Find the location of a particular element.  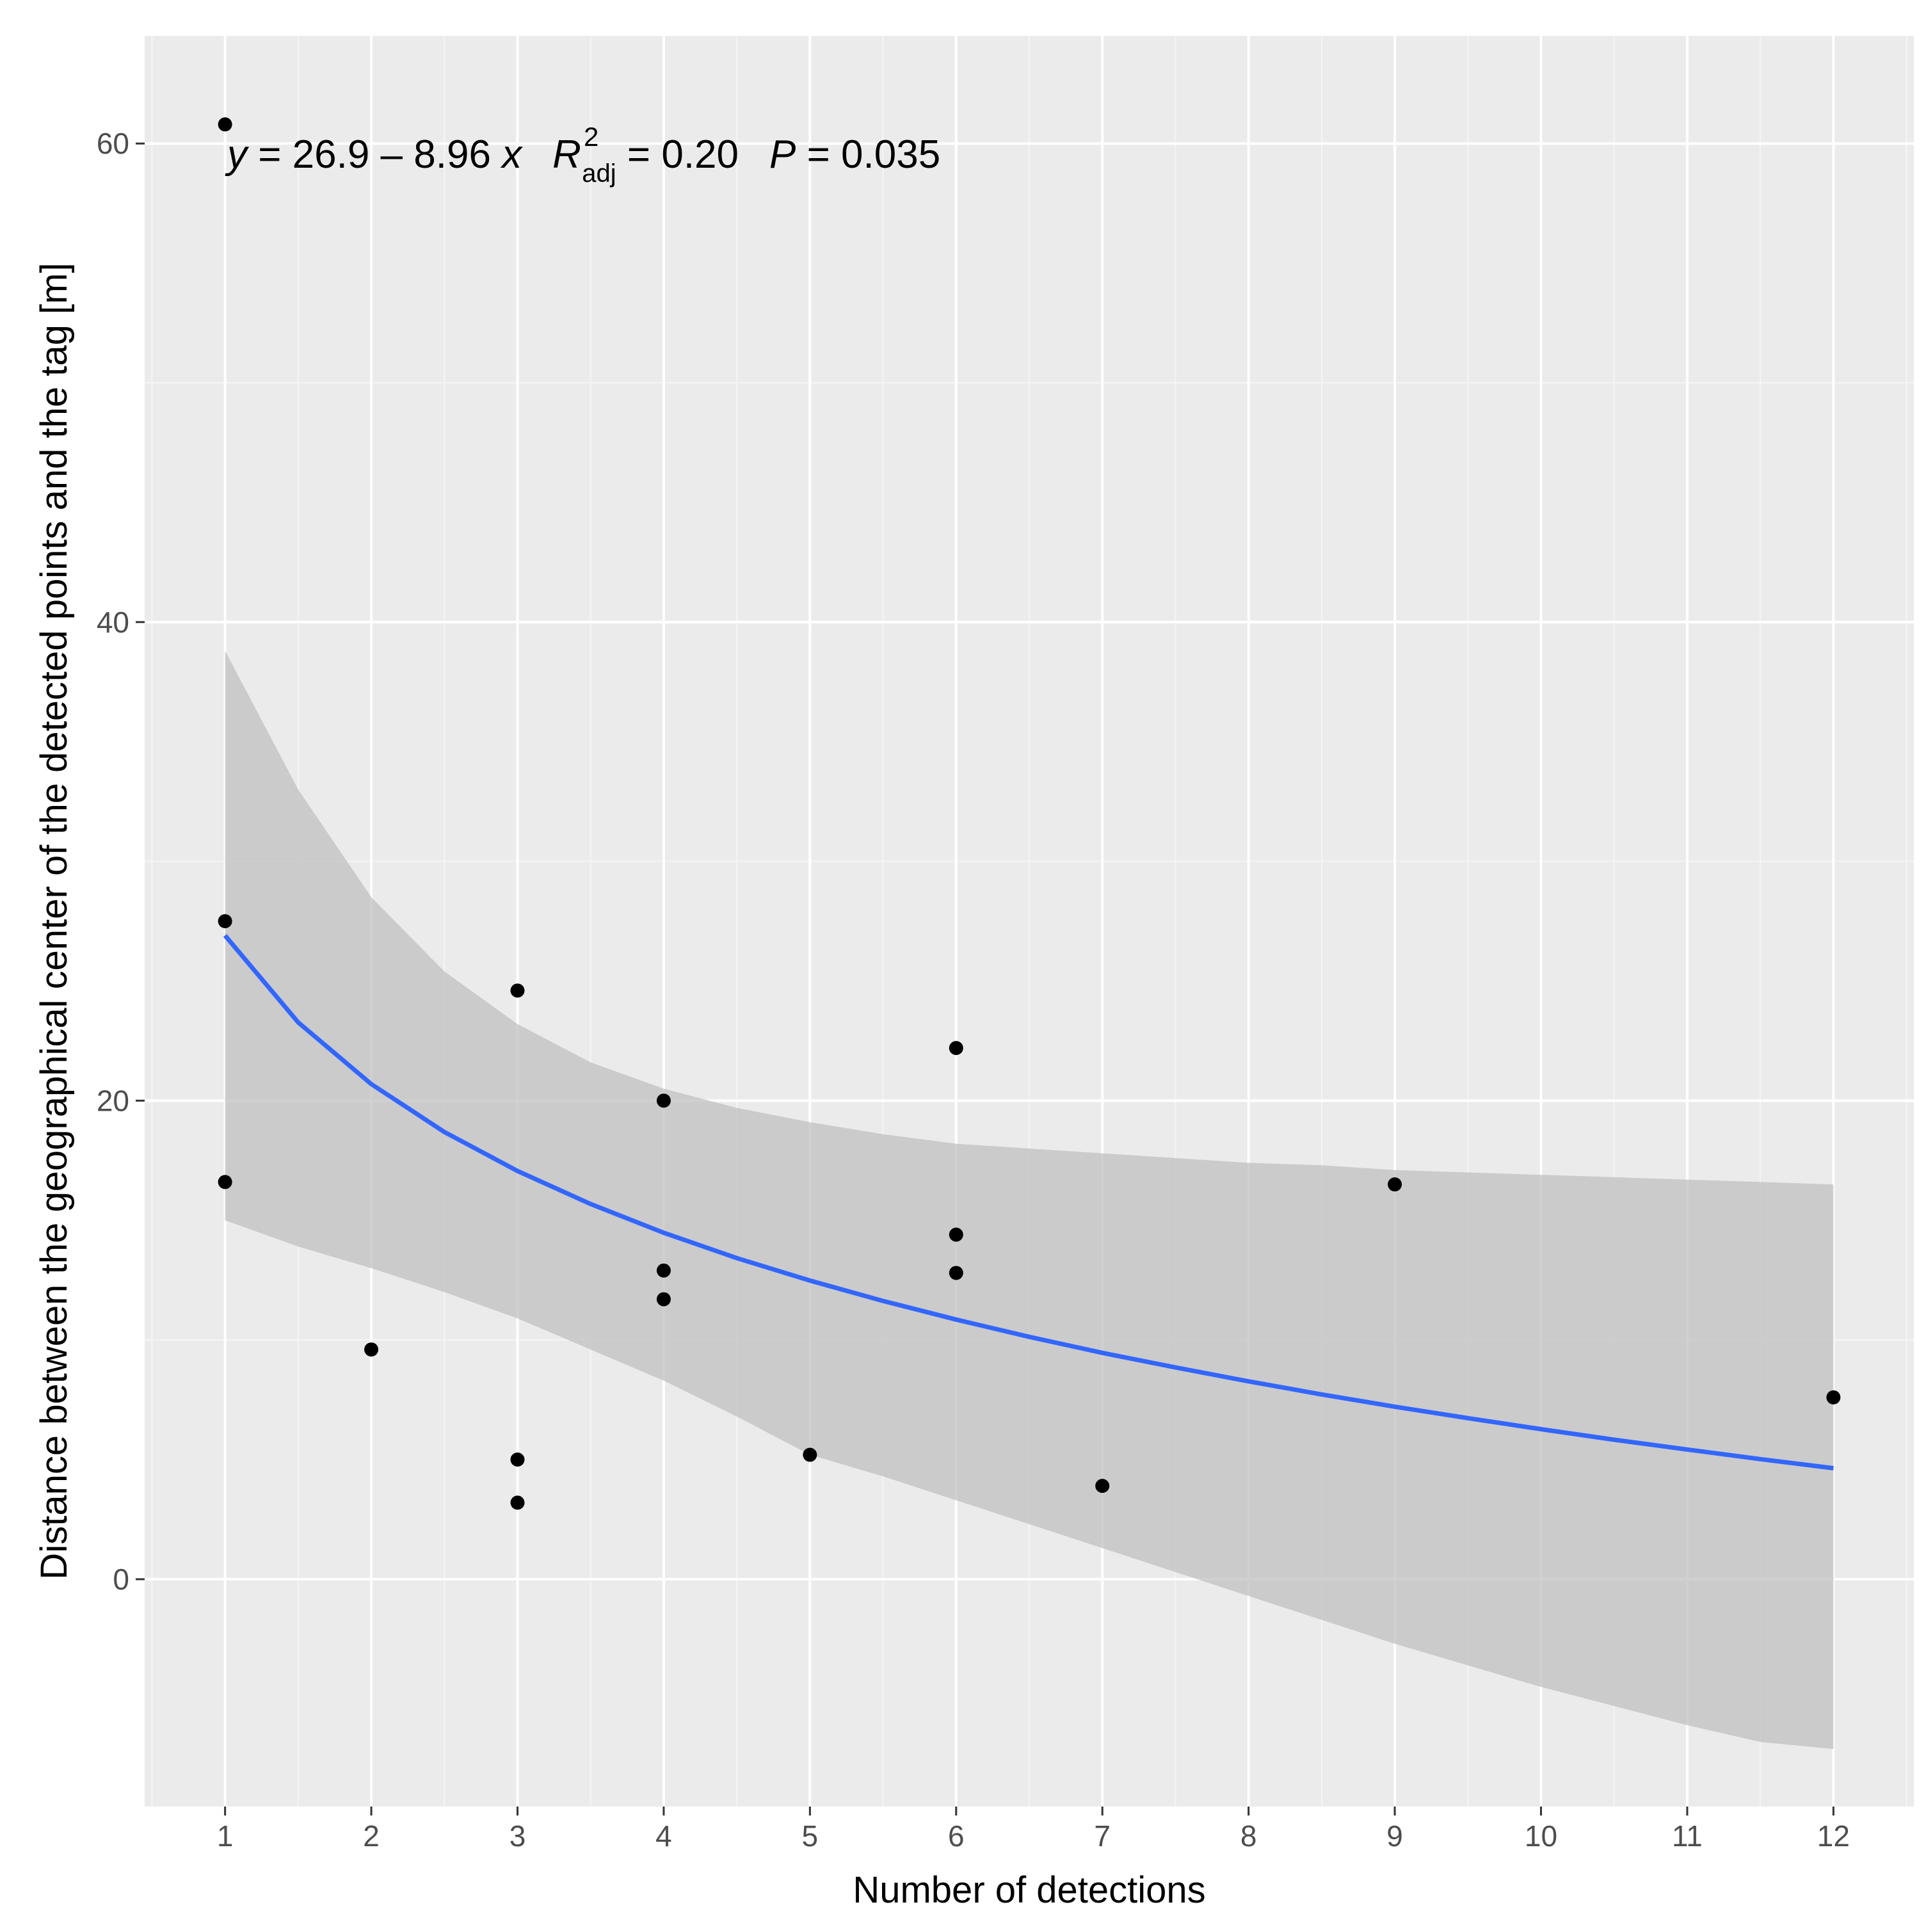

x-tick-label: 6 is located at coordinates (956, 1836).